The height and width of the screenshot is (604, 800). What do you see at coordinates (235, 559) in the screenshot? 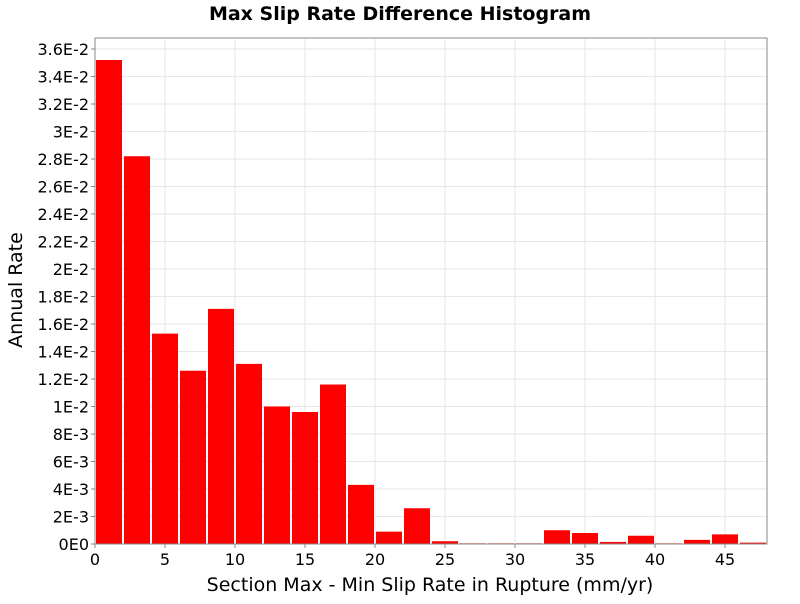
I see `x-tick-label: 10` at bounding box center [235, 559].